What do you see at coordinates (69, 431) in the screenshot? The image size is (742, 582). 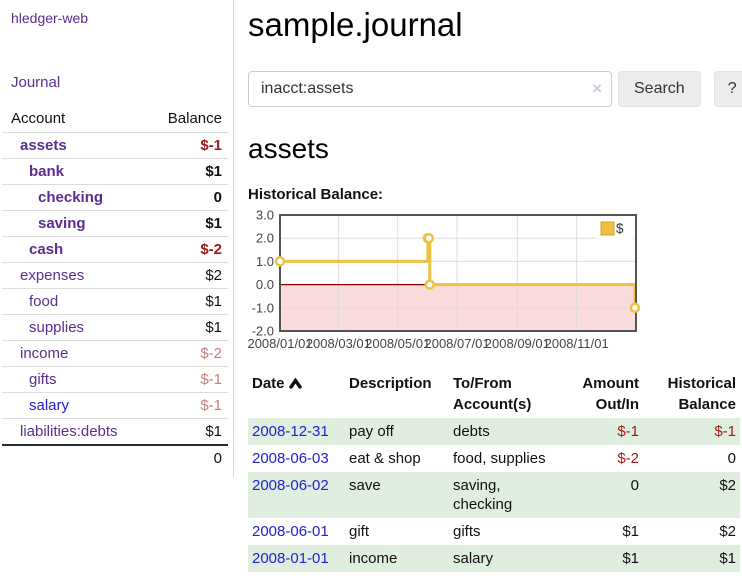 I see `account-link-liabilities-debts: liabilities:debts` at bounding box center [69, 431].